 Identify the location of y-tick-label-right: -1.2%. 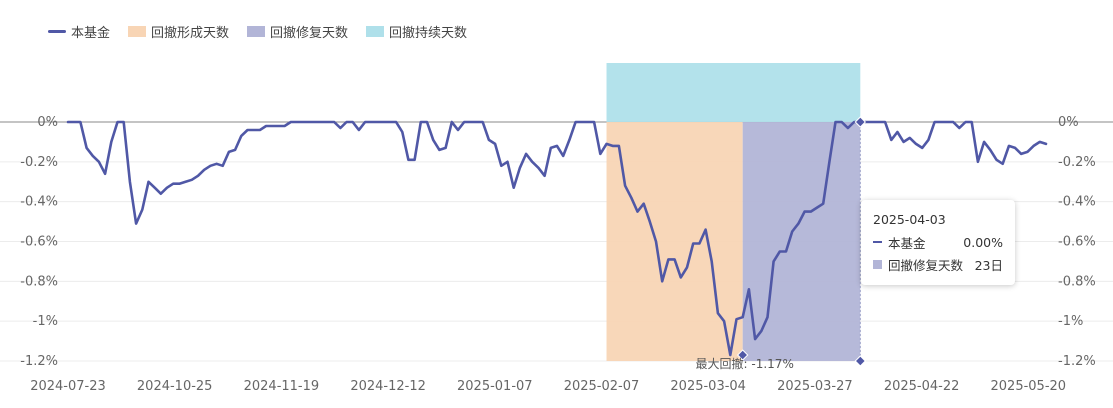
(1077, 361).